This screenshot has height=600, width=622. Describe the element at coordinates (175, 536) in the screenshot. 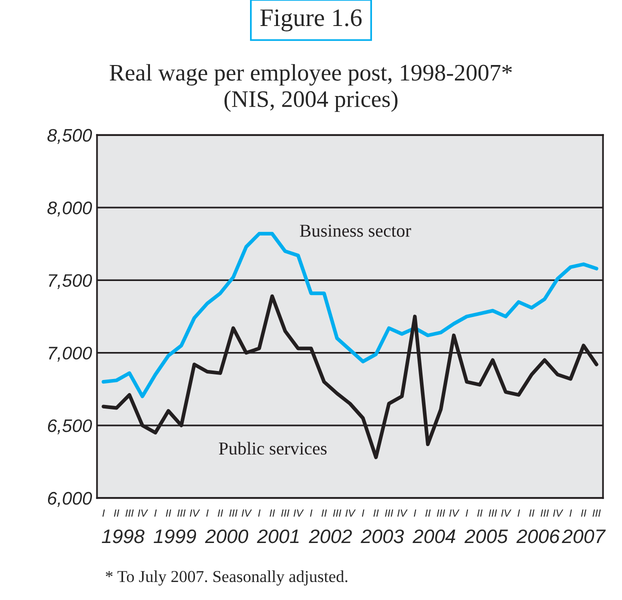

I see `text: 1999` at that location.